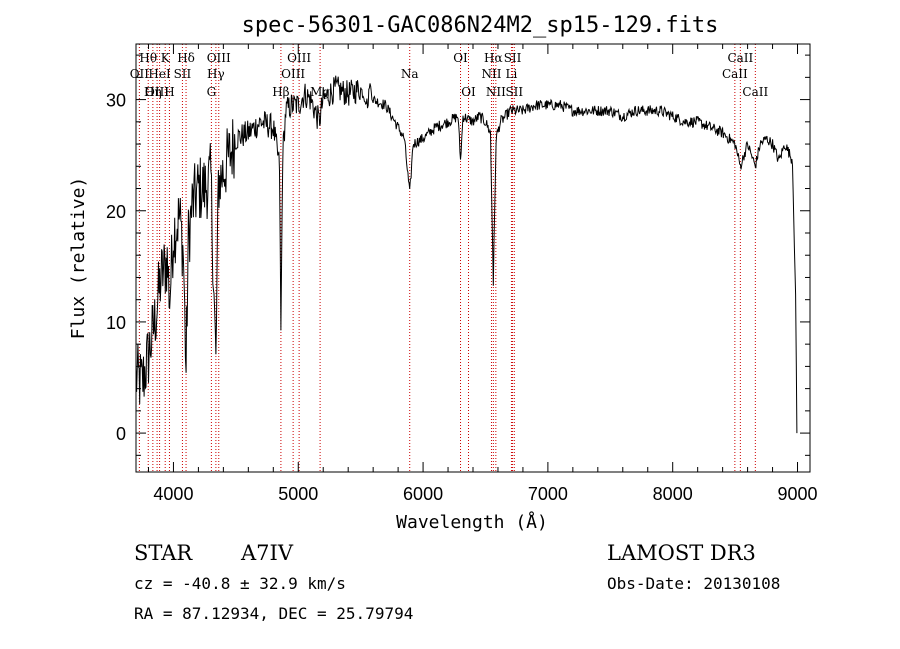  What do you see at coordinates (169, 92) in the screenshot?
I see `line-label-H: H` at bounding box center [169, 92].